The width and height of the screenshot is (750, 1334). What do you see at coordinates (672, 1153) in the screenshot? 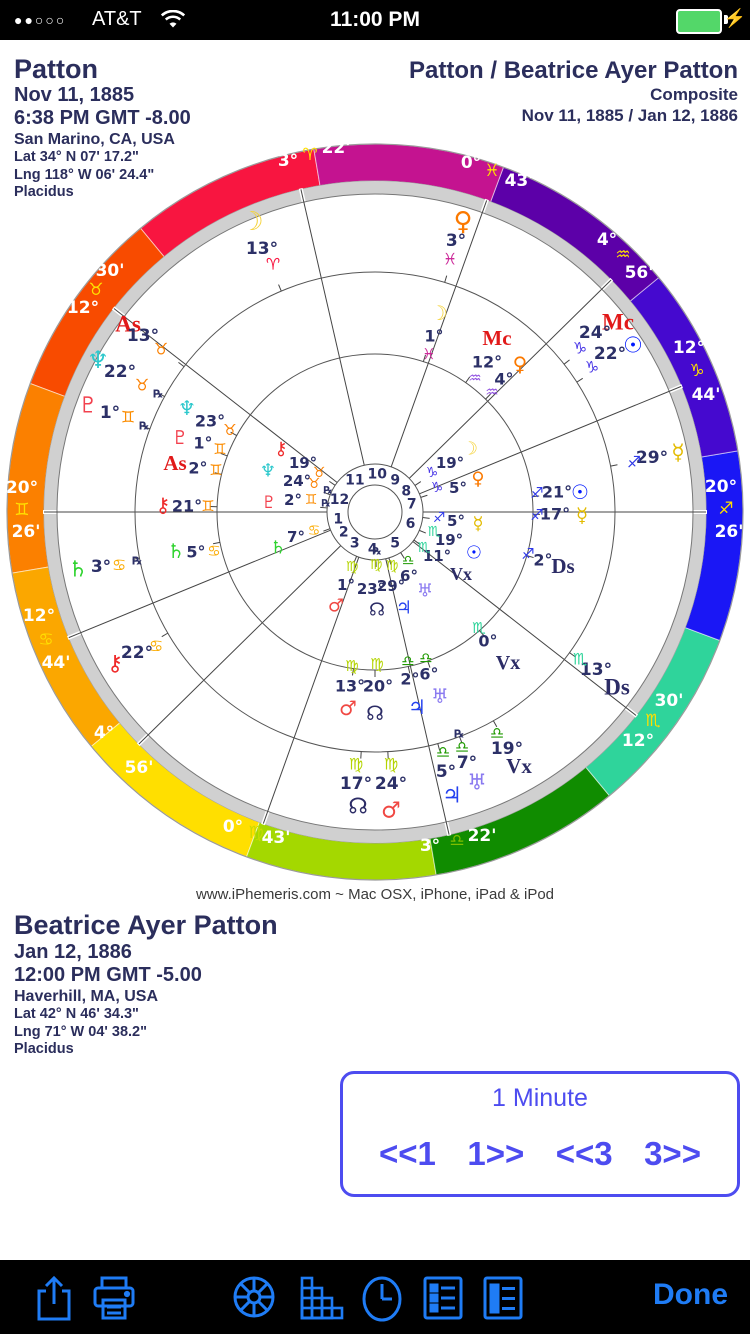
I see `step-forward-3-button: 3>>` at bounding box center [672, 1153].